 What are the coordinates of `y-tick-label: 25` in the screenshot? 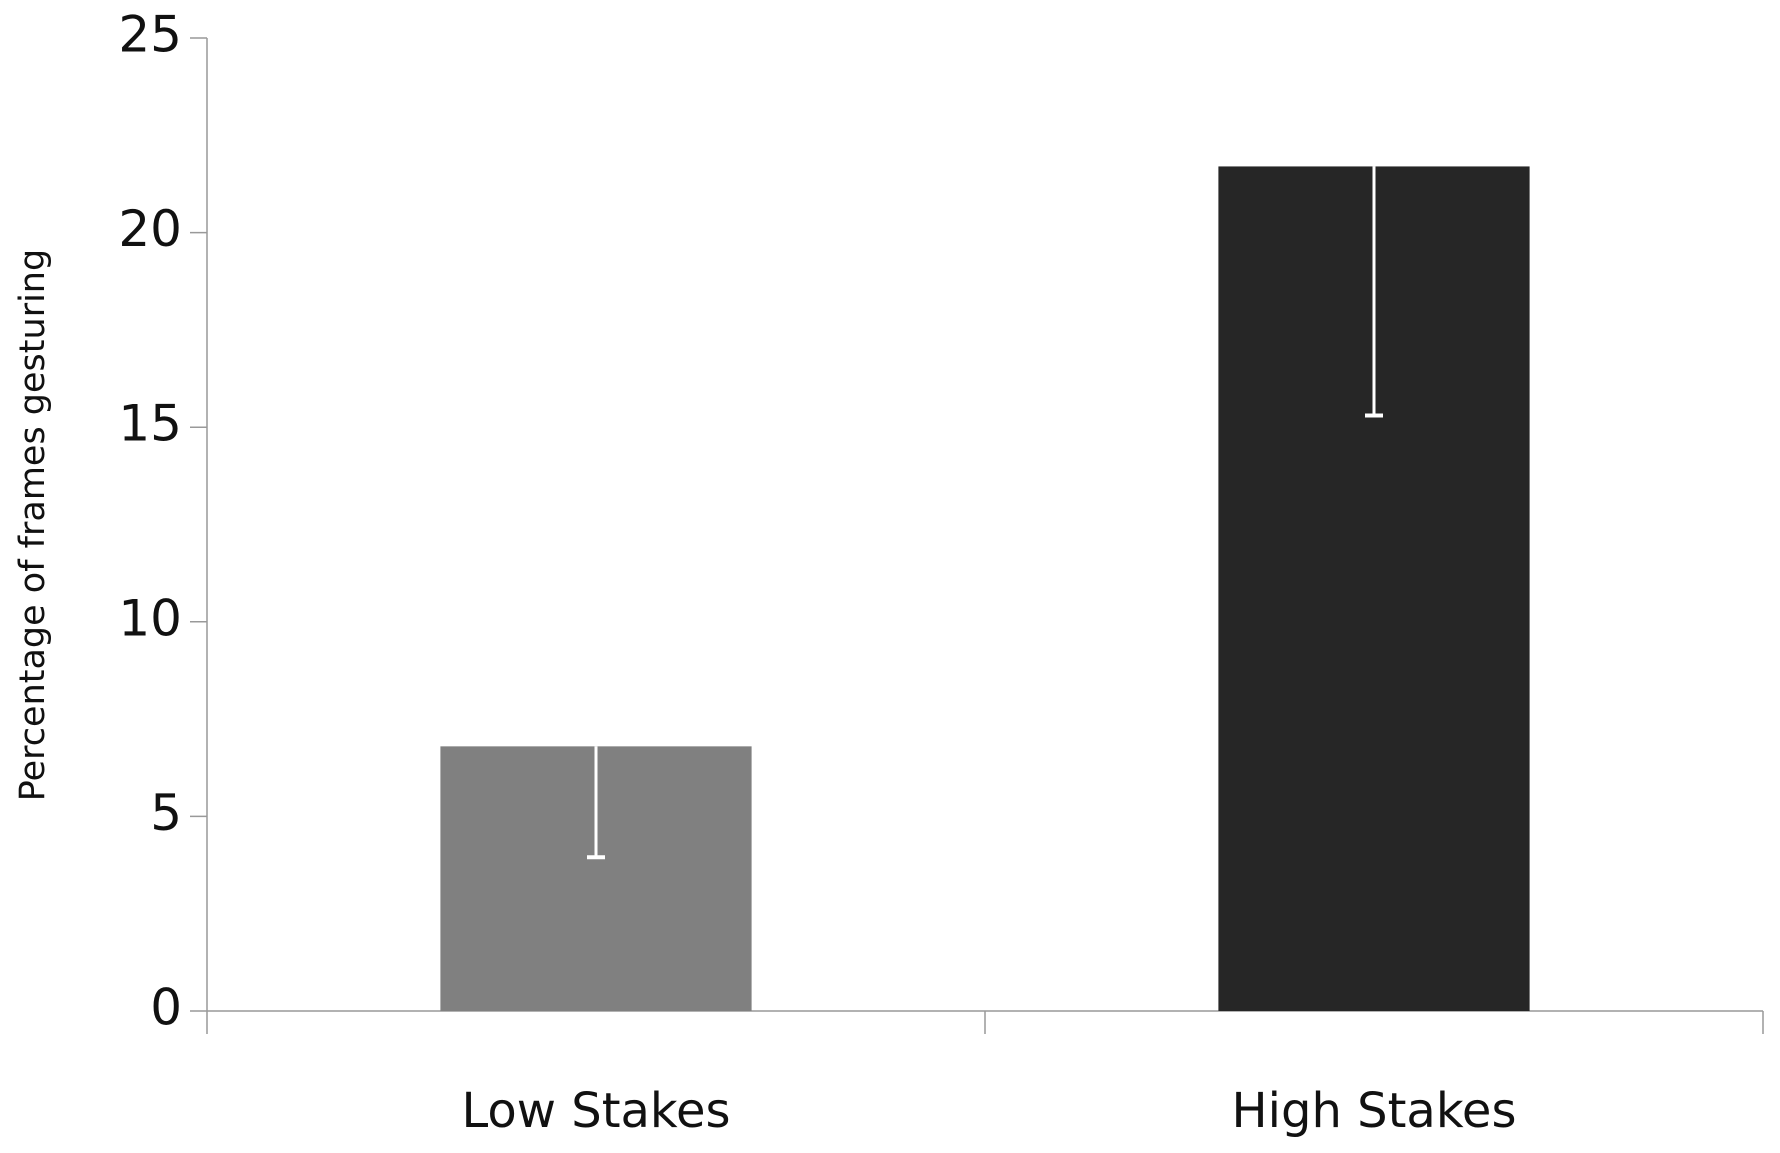 It's located at (150, 35).